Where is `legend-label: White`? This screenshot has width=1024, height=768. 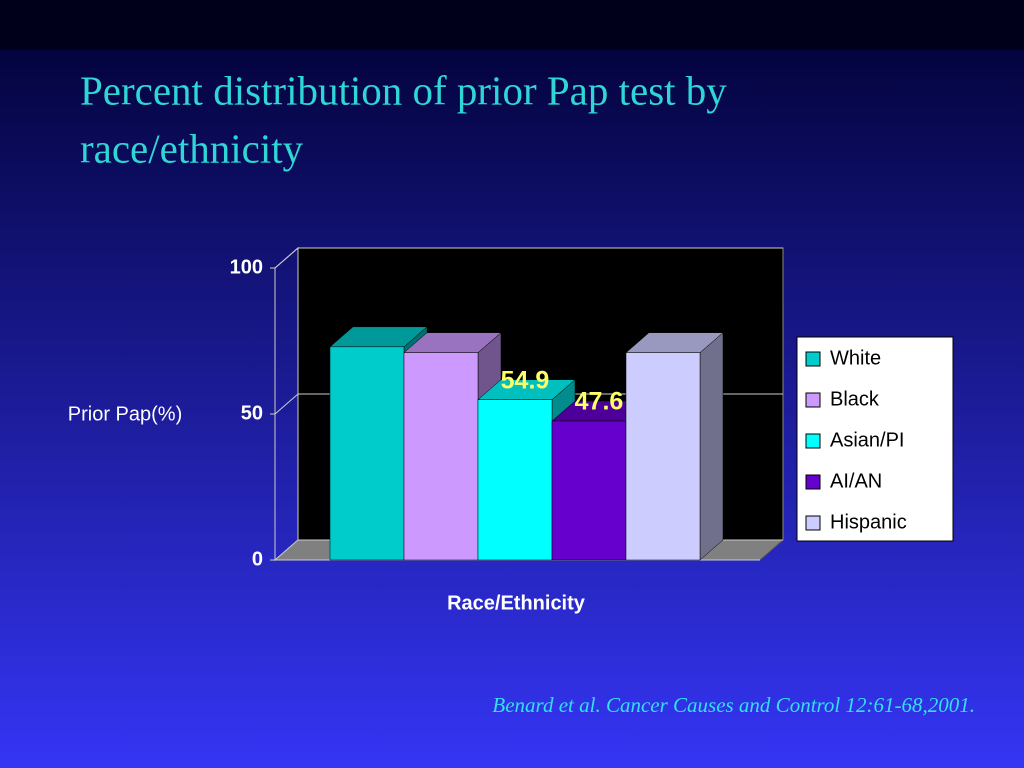
legend-label: White is located at coordinates (855, 358).